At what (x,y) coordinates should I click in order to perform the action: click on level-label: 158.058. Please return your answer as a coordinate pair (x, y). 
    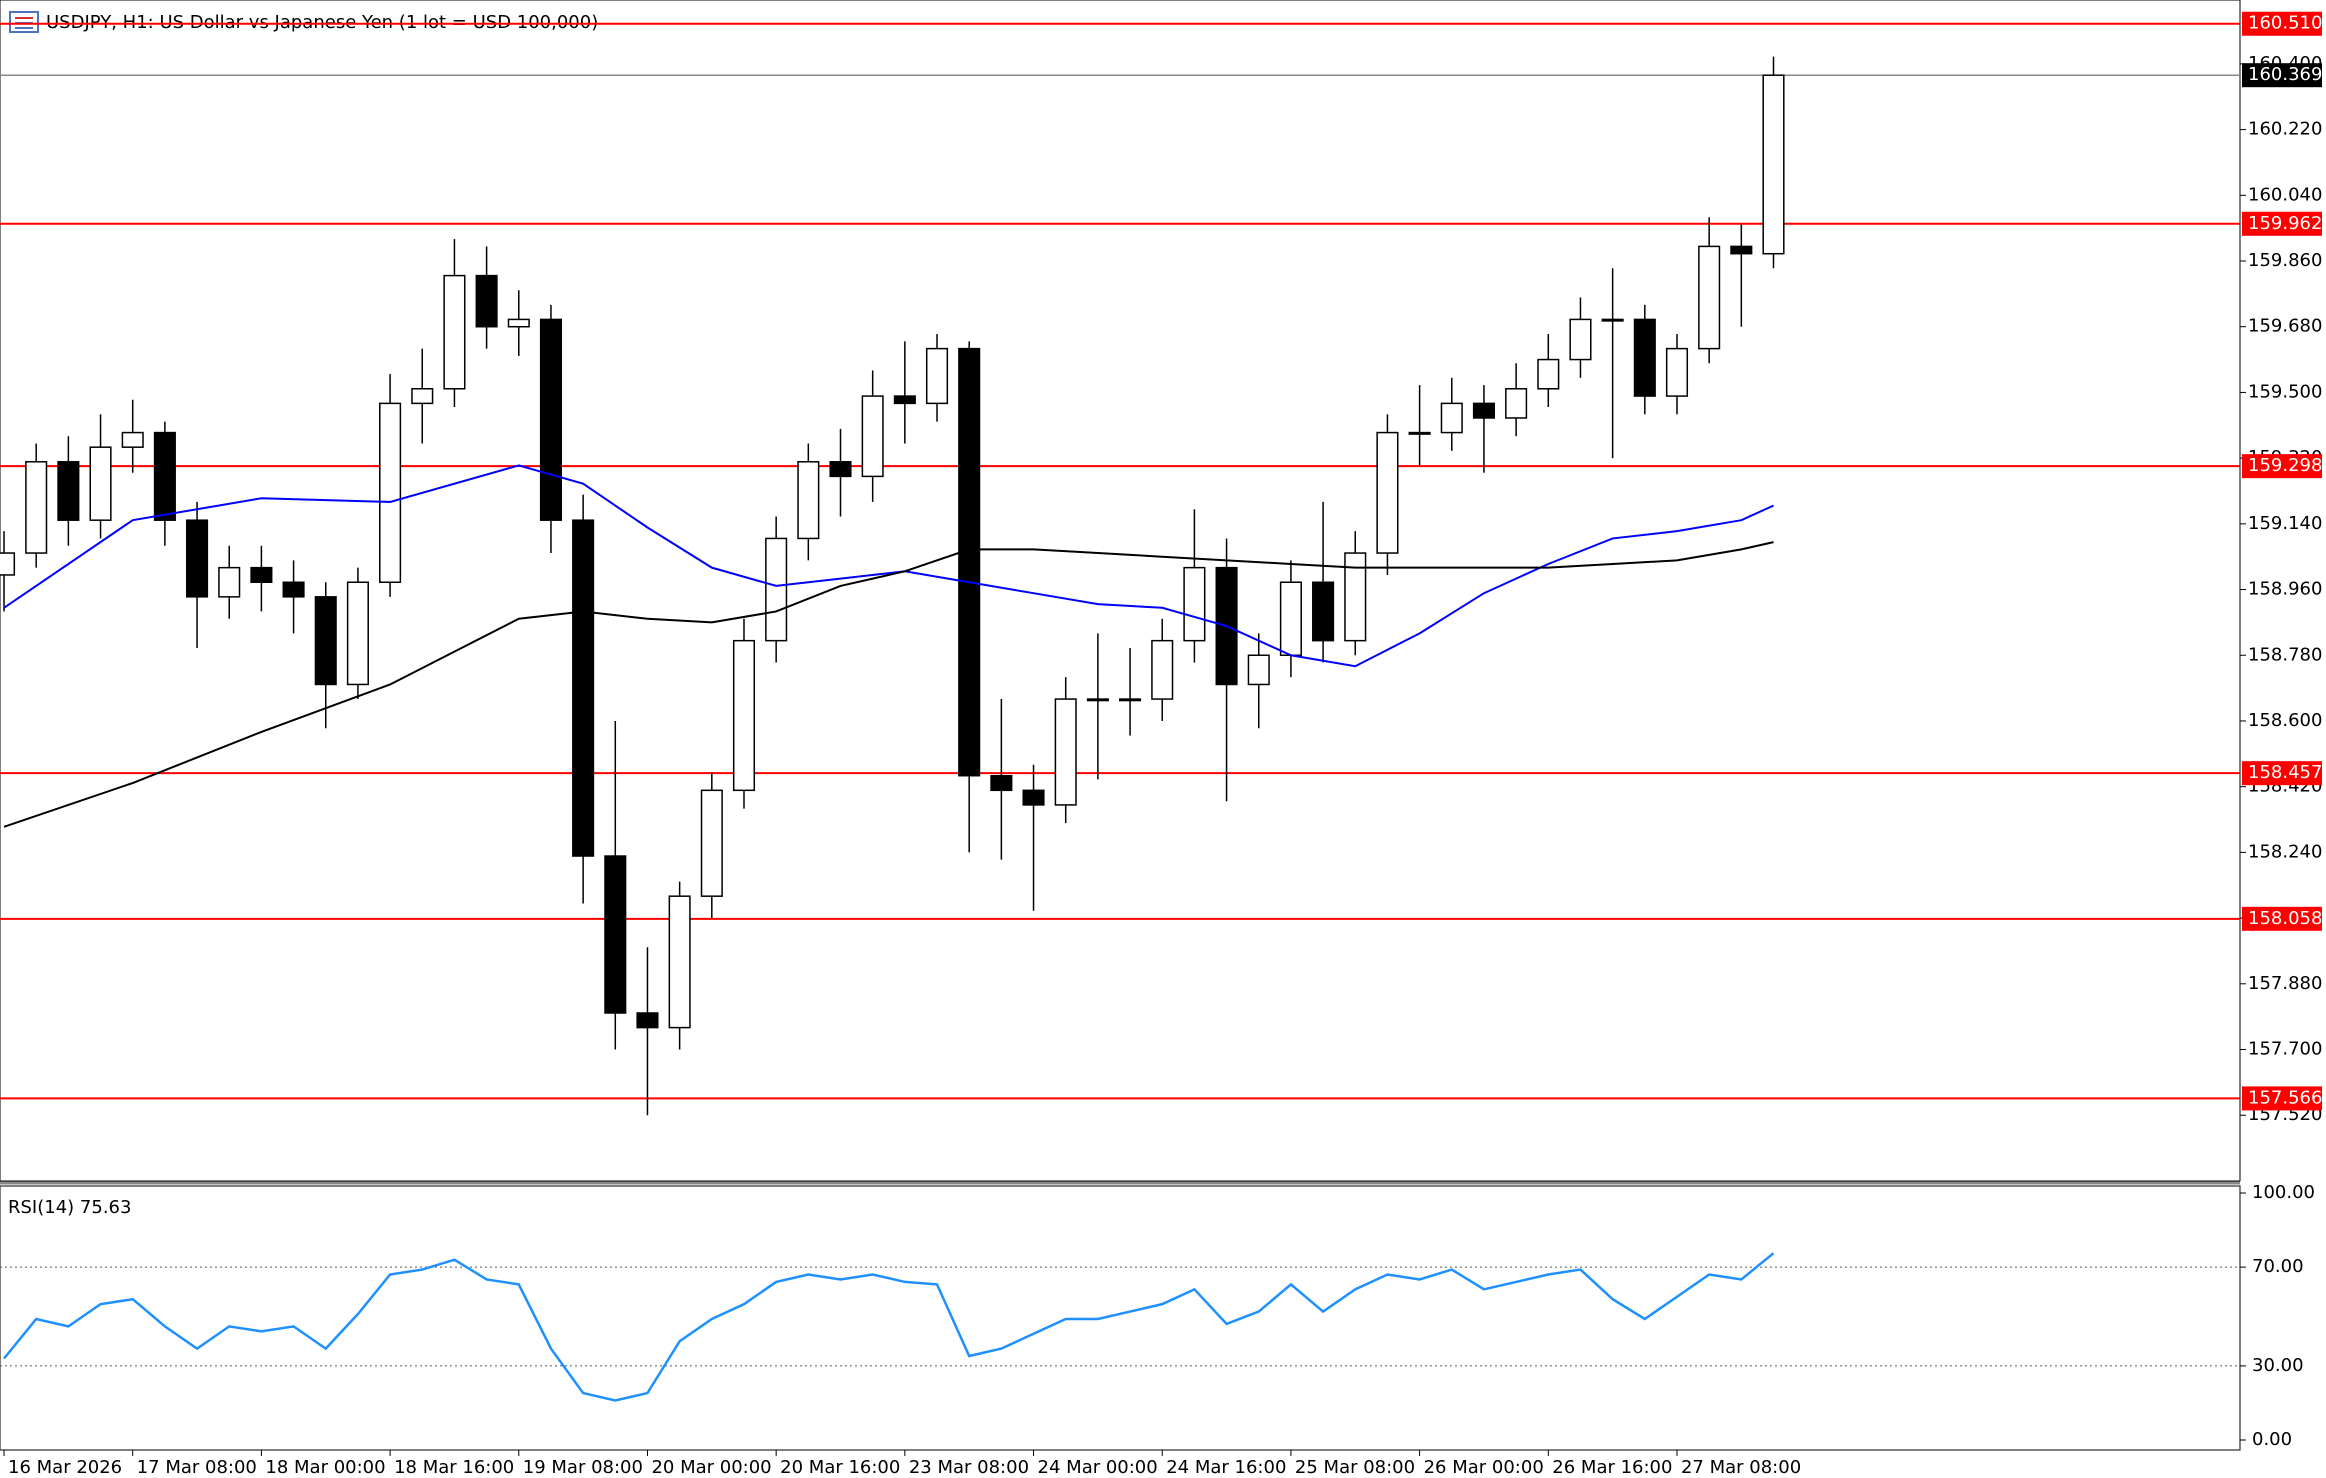
    Looking at the image, I should click on (2285, 918).